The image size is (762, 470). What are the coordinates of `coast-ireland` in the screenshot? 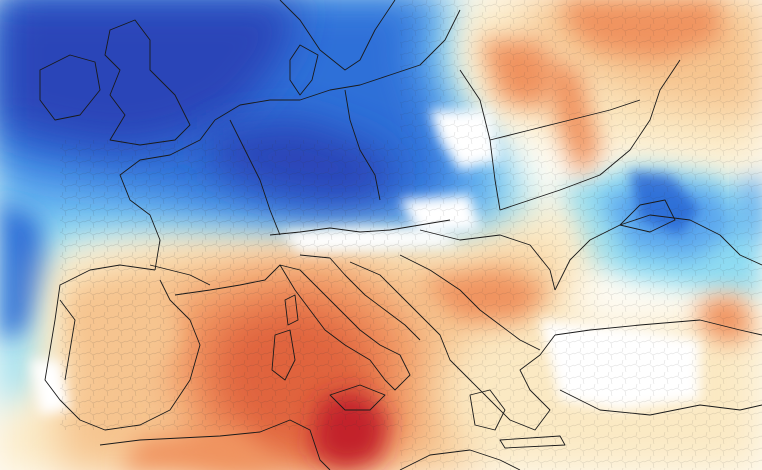 It's located at (70, 87).